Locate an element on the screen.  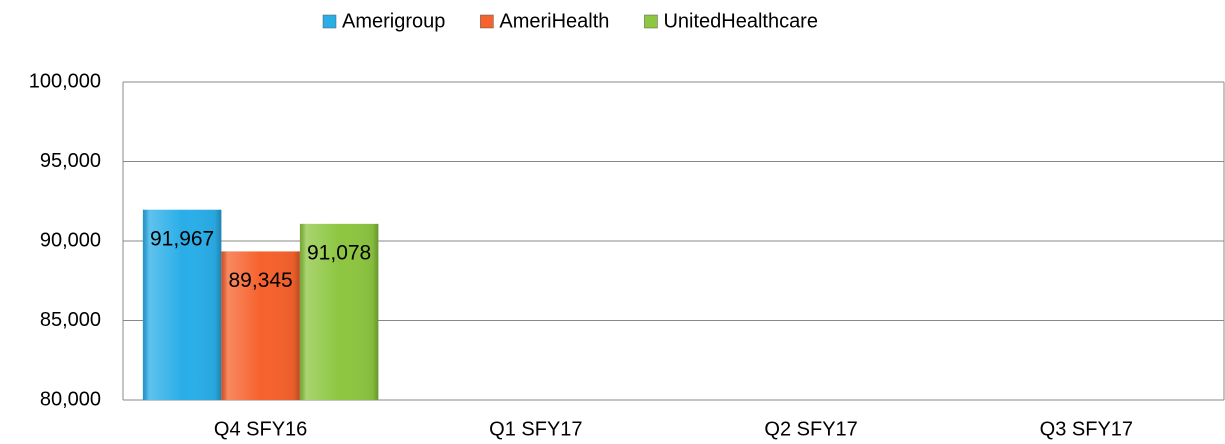
legend-label: AmeriHealth is located at coordinates (554, 21).